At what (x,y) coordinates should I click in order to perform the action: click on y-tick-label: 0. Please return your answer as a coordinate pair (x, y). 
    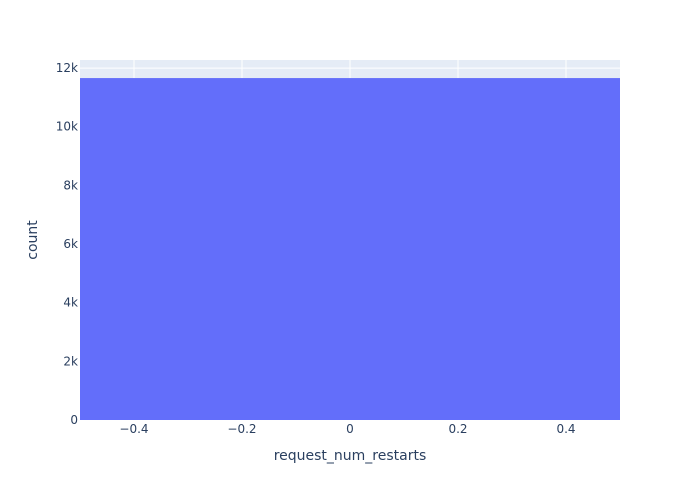
    Looking at the image, I should click on (74, 420).